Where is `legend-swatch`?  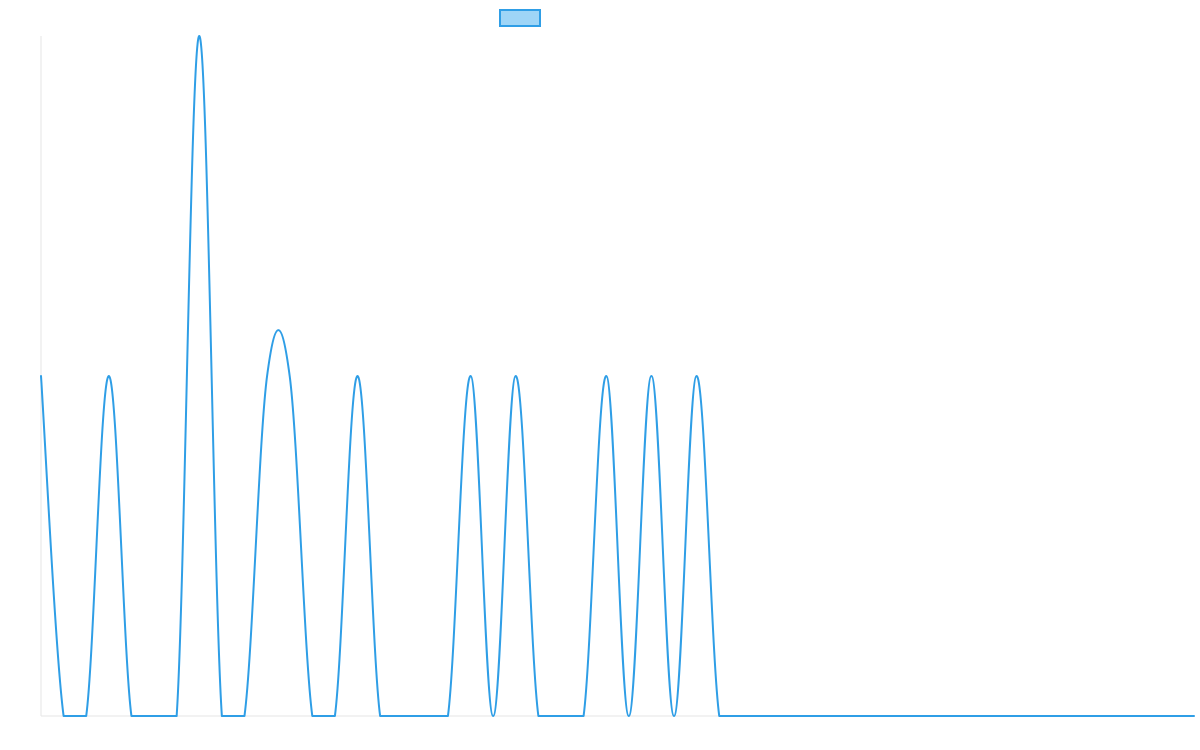 legend-swatch is located at coordinates (520, 18).